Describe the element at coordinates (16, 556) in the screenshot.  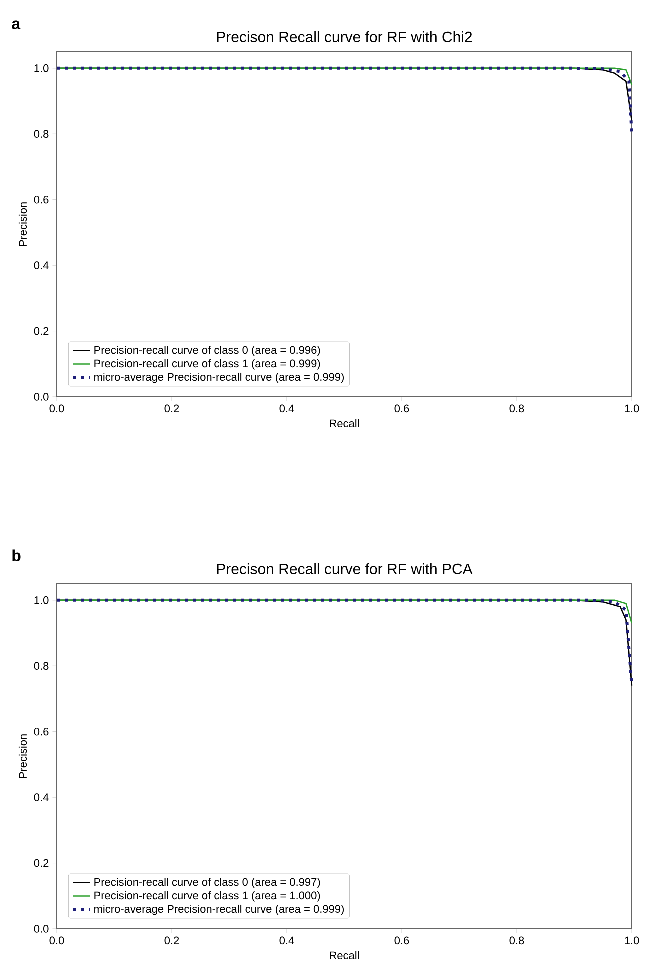
I see `text: b` at that location.